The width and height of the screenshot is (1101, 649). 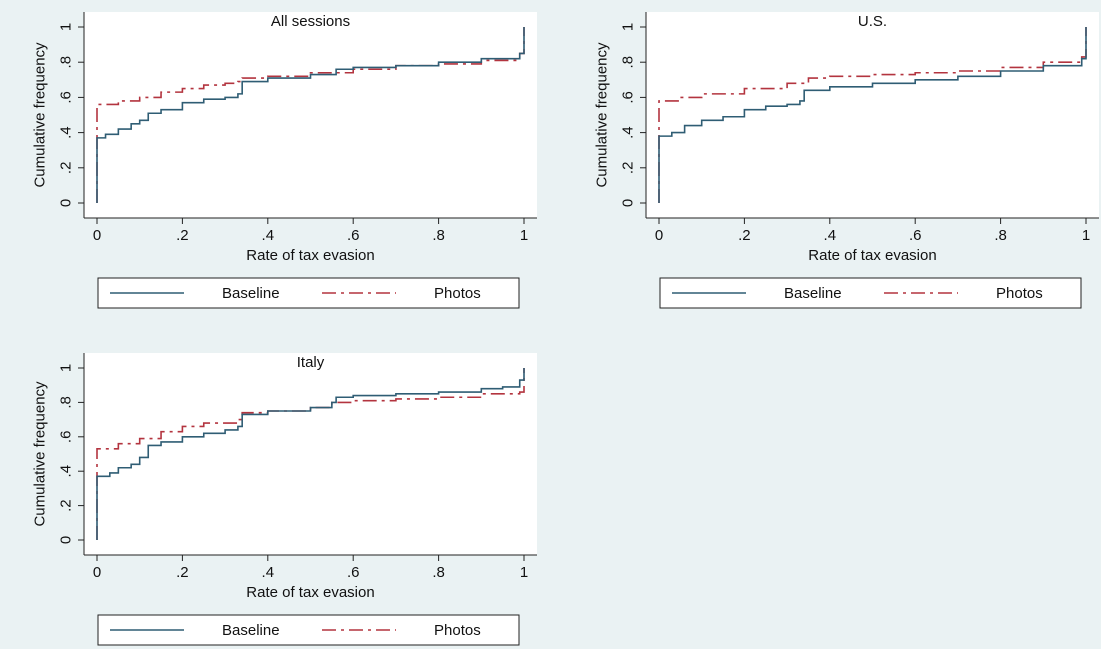 I want to click on panel-title: Italy, so click(x=311, y=362).